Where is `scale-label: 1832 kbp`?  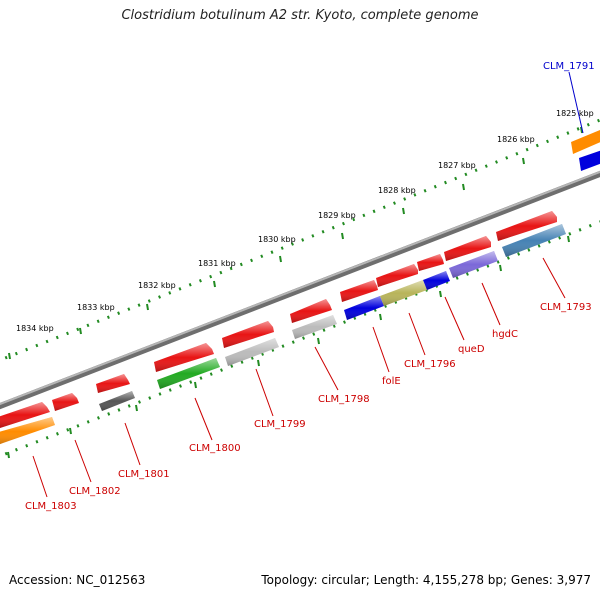
scale-label: 1832 kbp is located at coordinates (157, 285).